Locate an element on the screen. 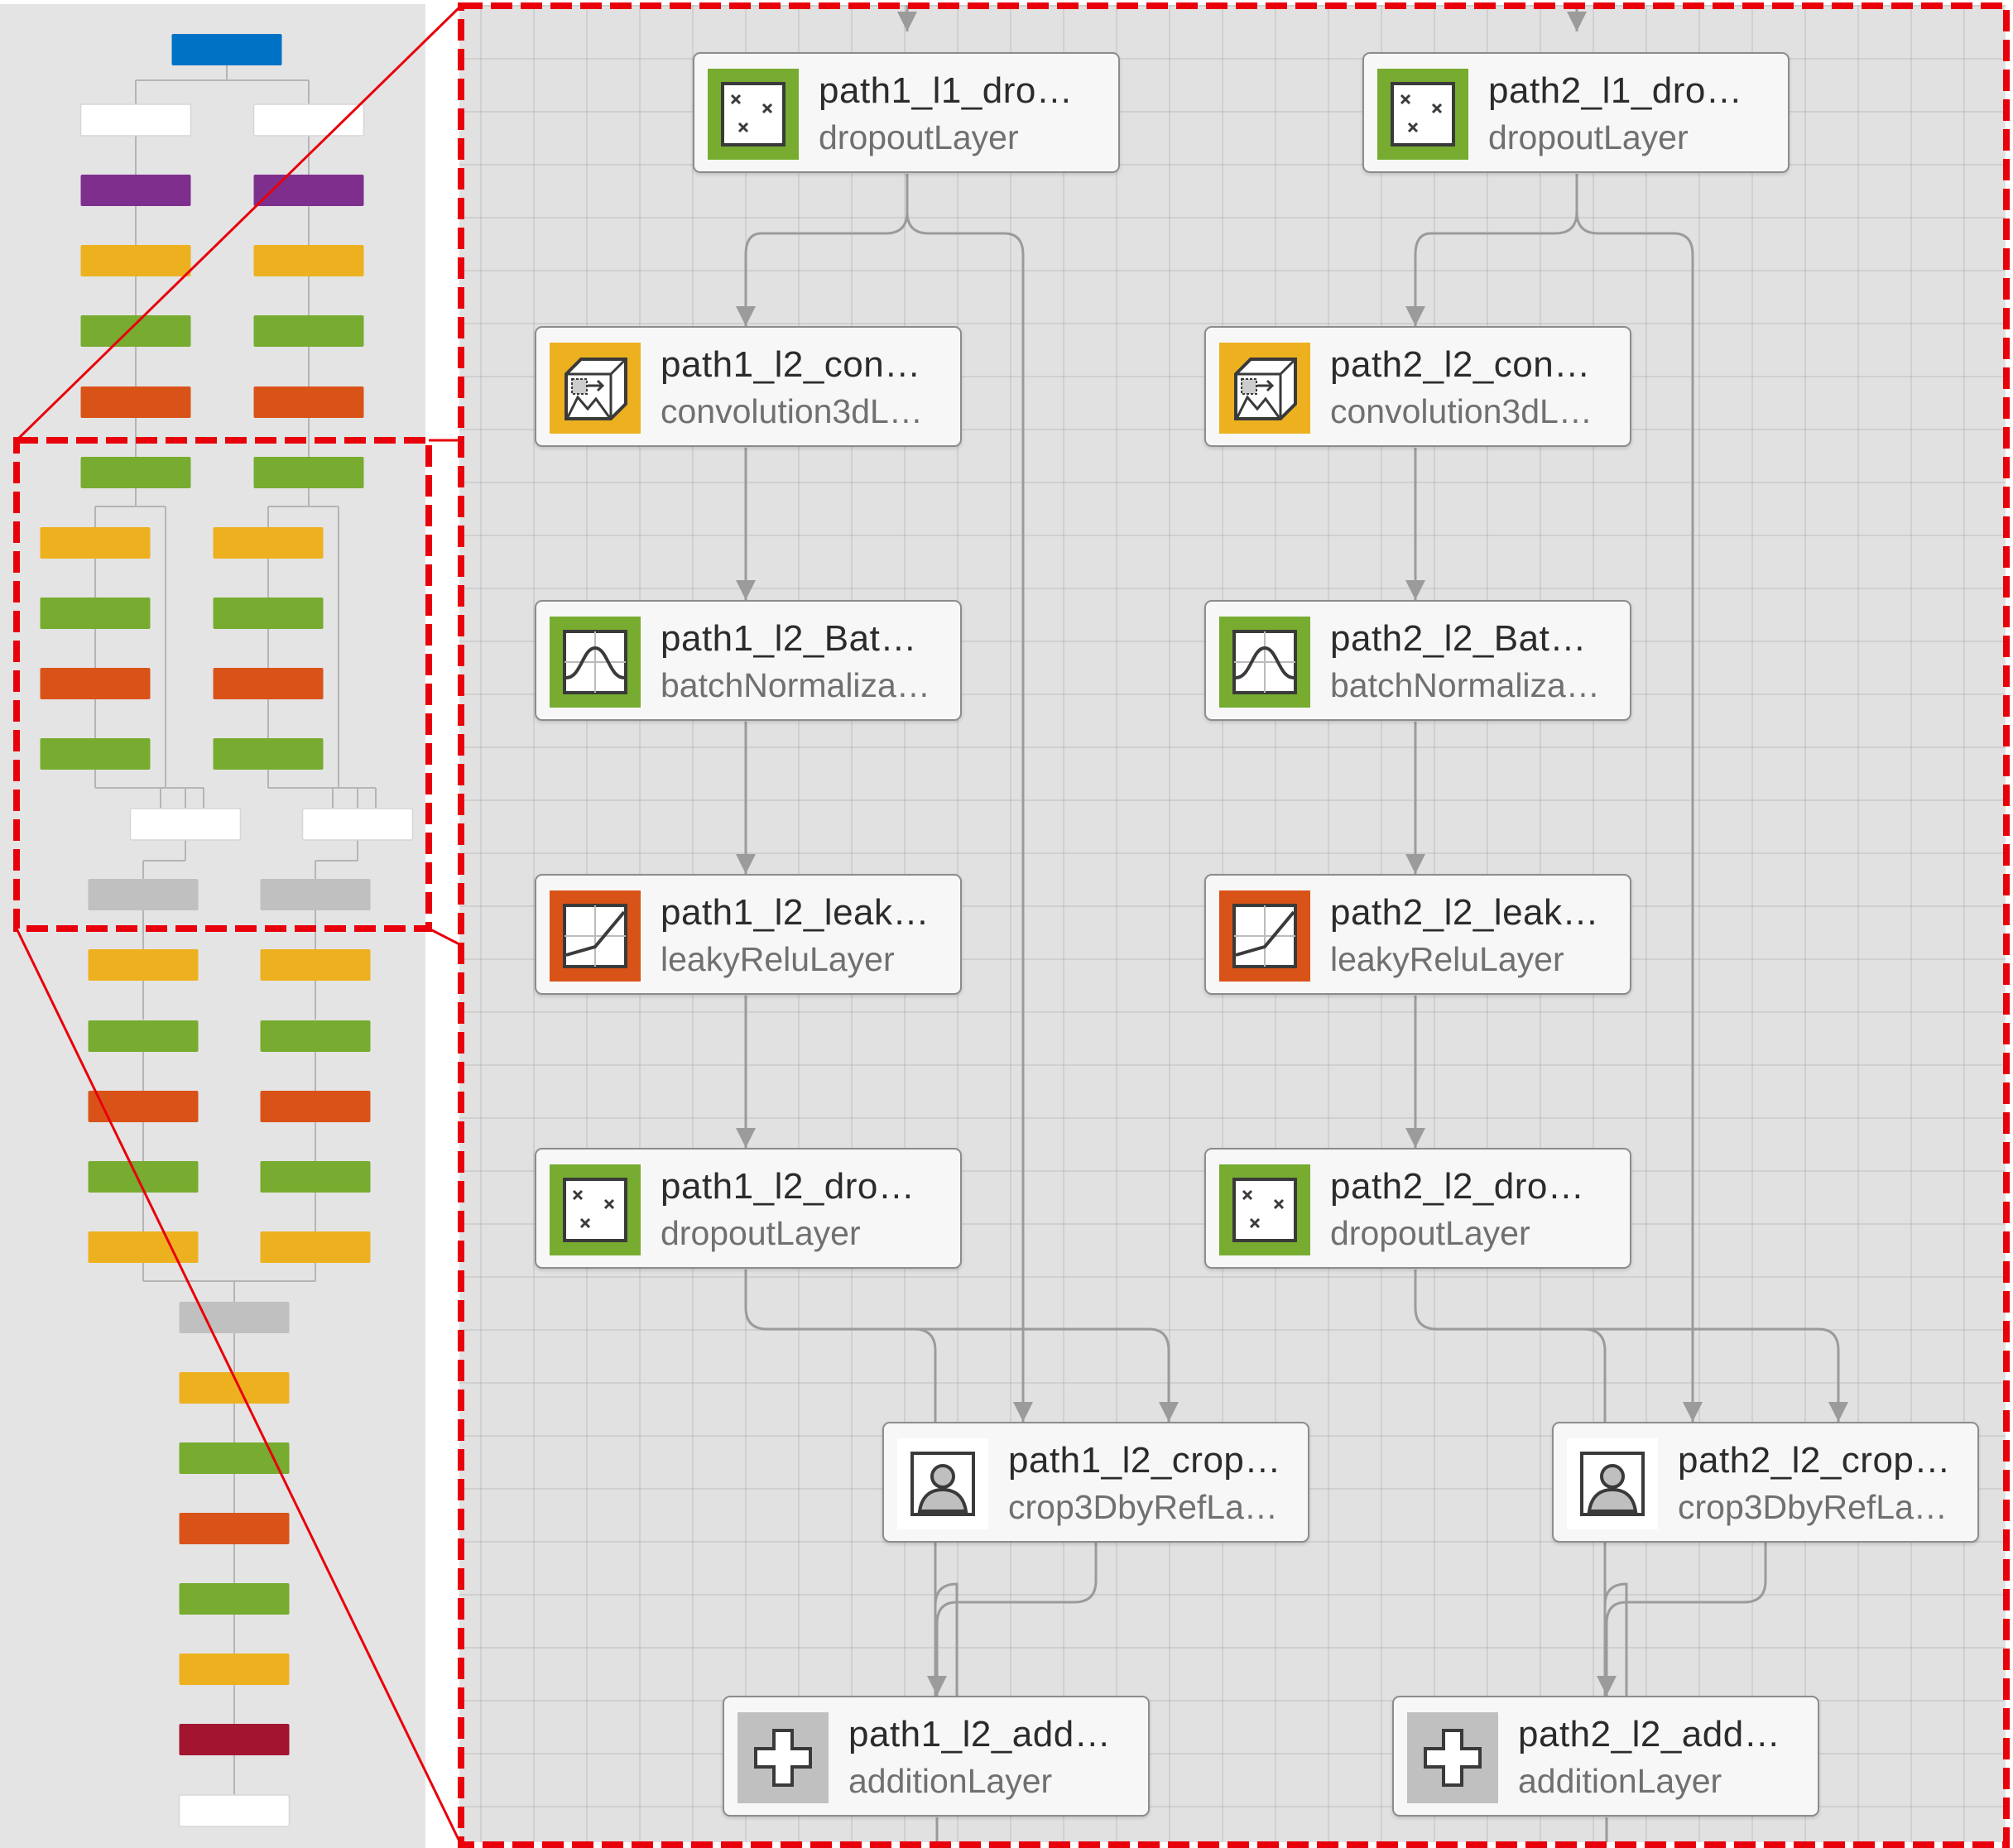 The height and width of the screenshot is (1848, 2013). layer-node: path1_l2_add… additionLayer is located at coordinates (936, 1756).